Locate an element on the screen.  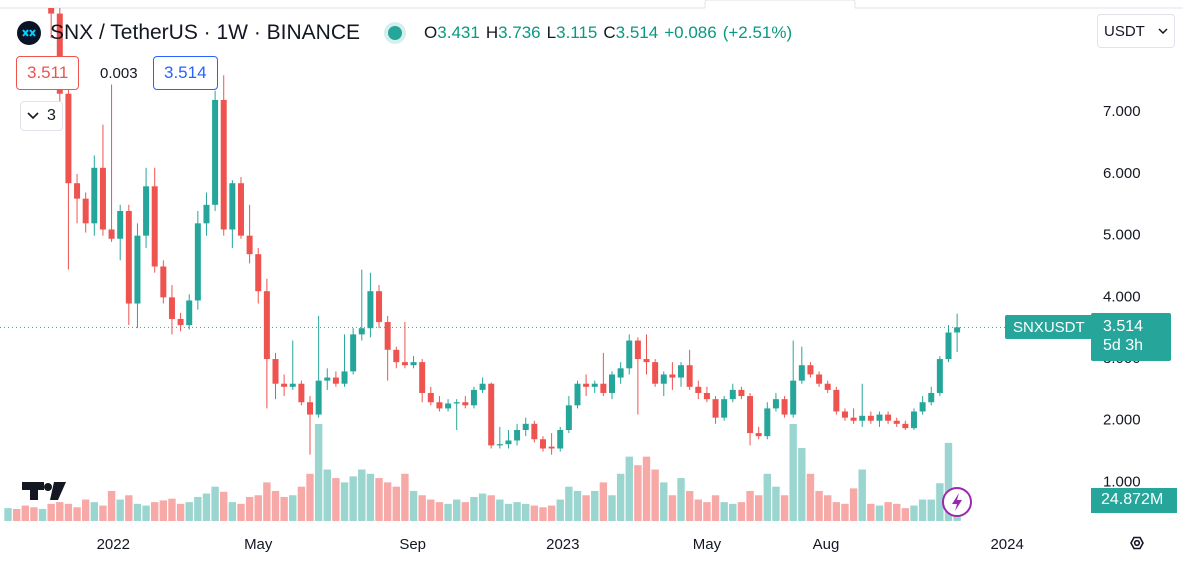
x-tick-label: May is located at coordinates (258, 544).